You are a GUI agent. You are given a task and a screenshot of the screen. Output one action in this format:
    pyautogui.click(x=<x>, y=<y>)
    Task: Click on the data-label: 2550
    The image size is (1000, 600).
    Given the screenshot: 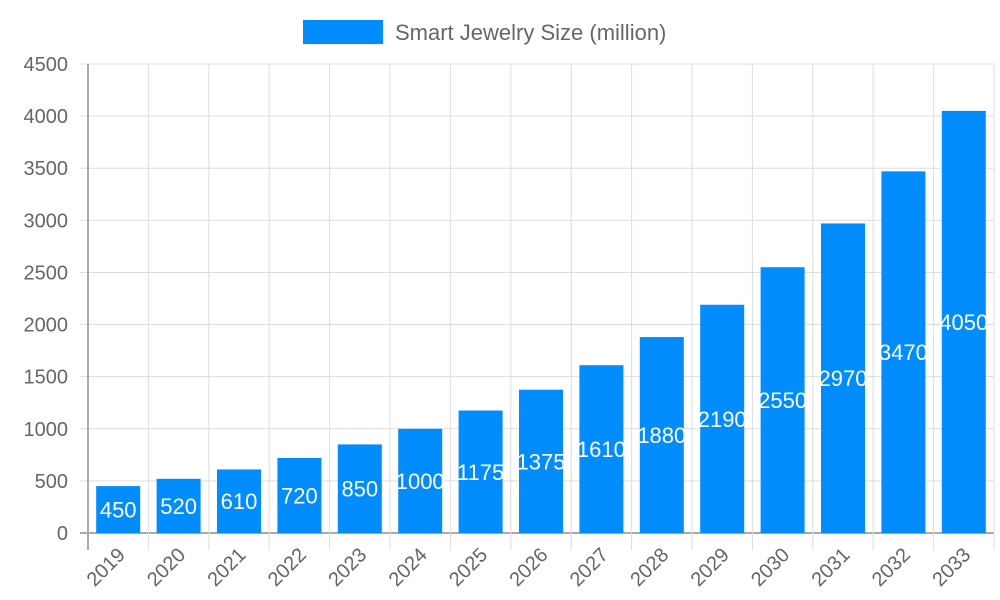 What is the action you would take?
    pyautogui.click(x=782, y=400)
    